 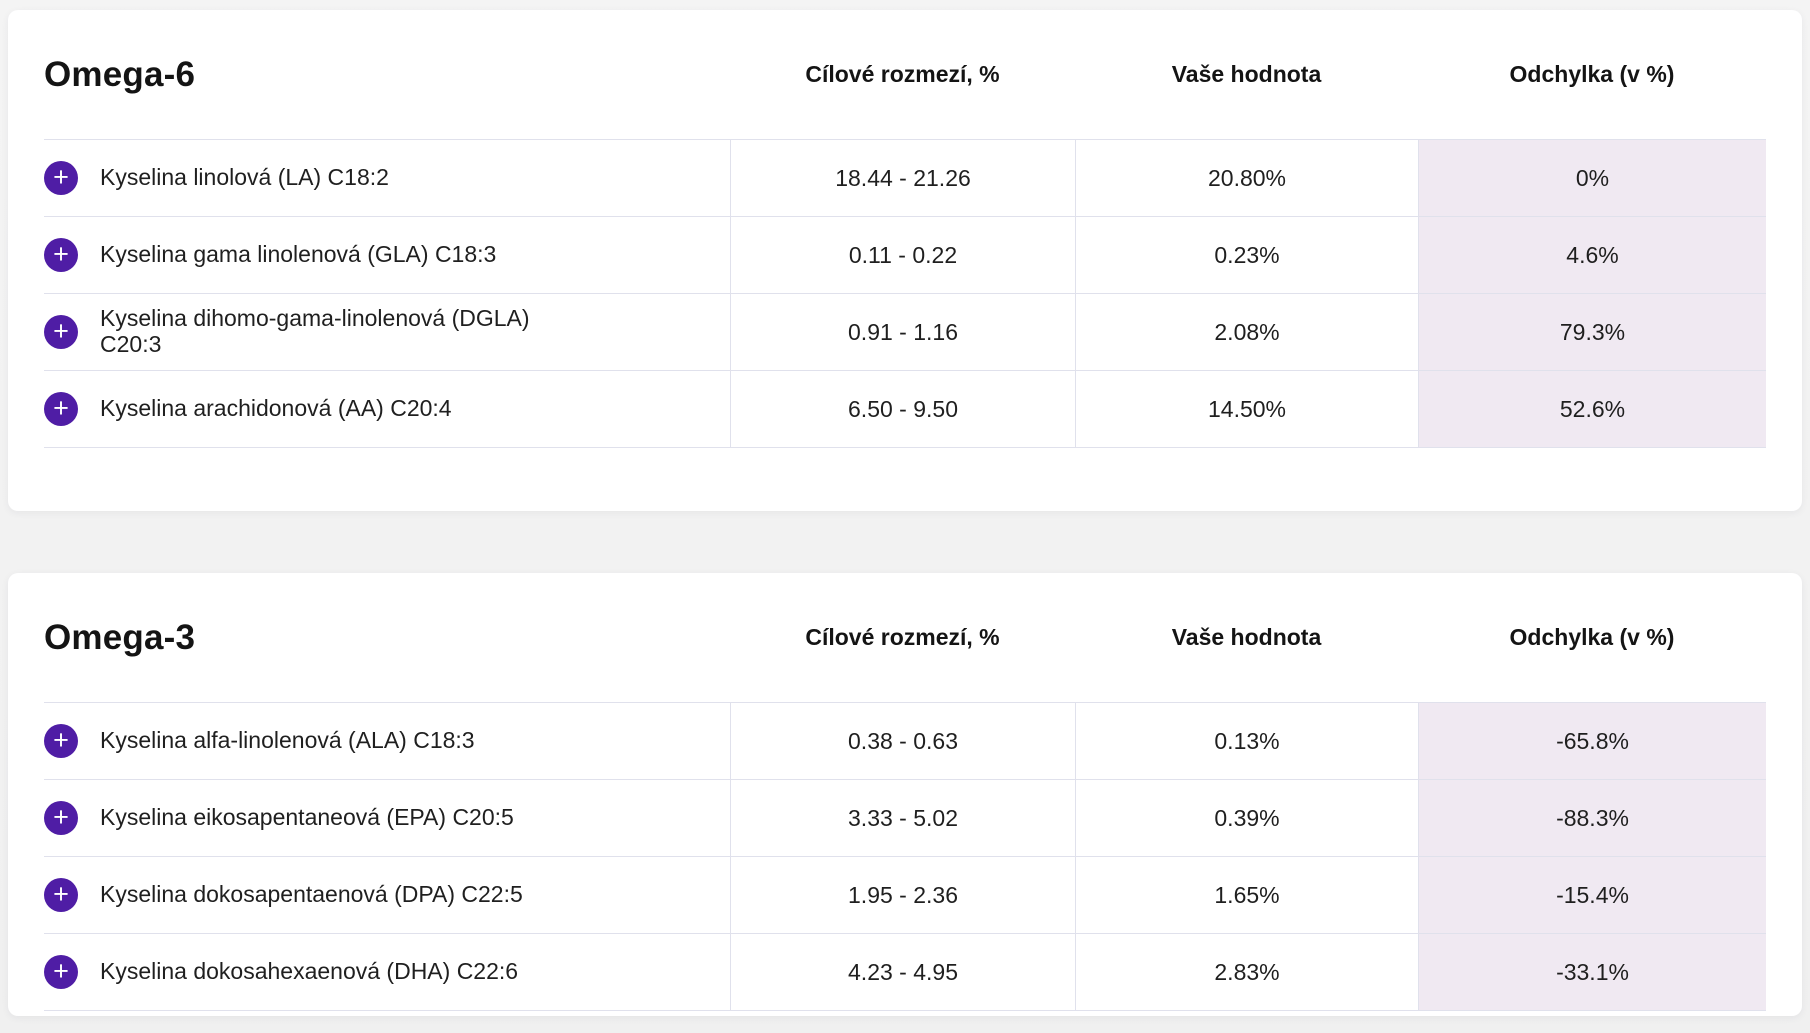 I want to click on fatty-acid-cell: + Kyselina arachidonová (AA) C20:4, so click(x=387, y=409).